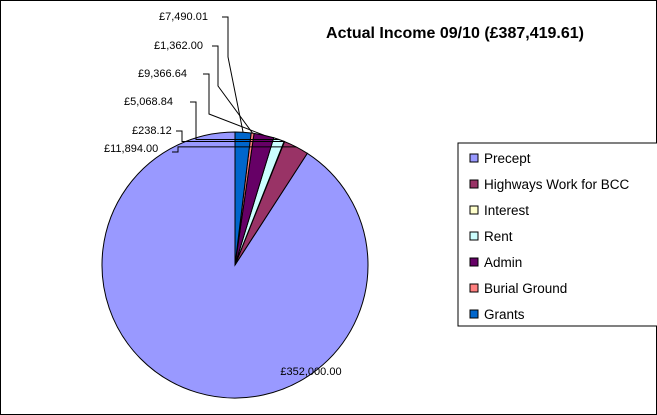 The image size is (657, 415). I want to click on data-label: £352,000.00, so click(310, 372).